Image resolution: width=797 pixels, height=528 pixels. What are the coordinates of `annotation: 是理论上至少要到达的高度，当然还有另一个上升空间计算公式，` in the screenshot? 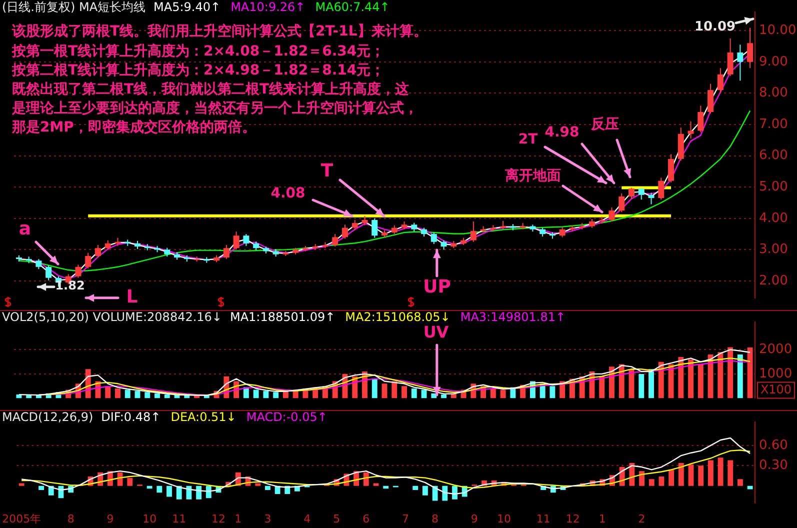 It's located at (214, 108).